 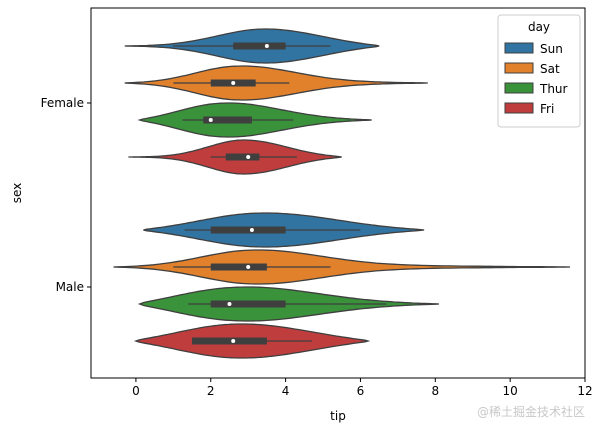 I want to click on median-point-sun-male, so click(x=251, y=230).